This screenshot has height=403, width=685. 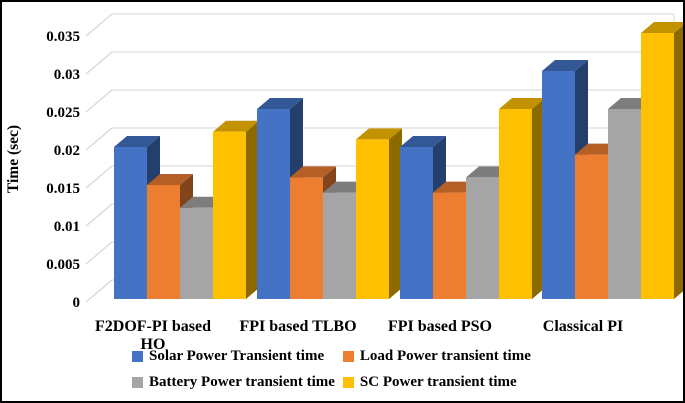 What do you see at coordinates (297, 326) in the screenshot?
I see `category-label: FPI based TLBO` at bounding box center [297, 326].